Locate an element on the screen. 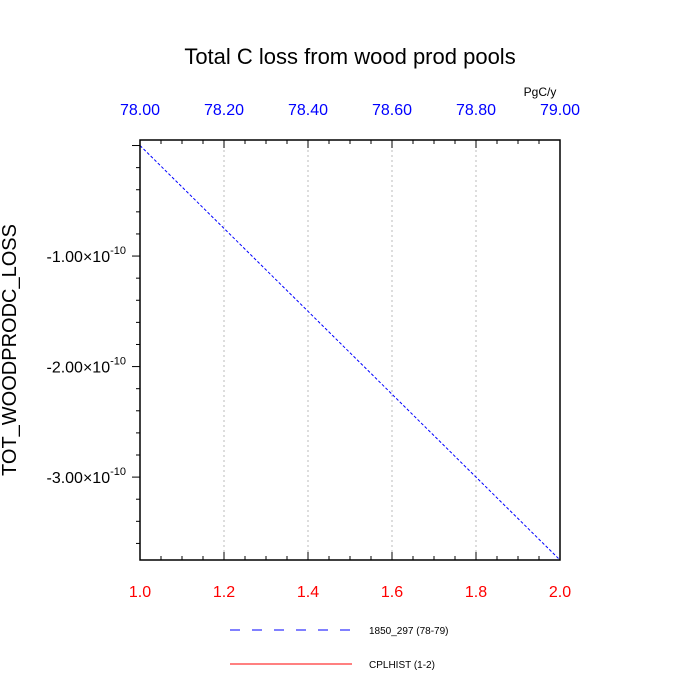 The image size is (700, 700). y-tick-label: -2.00×10⁻¹⁰ is located at coordinates (86, 366).